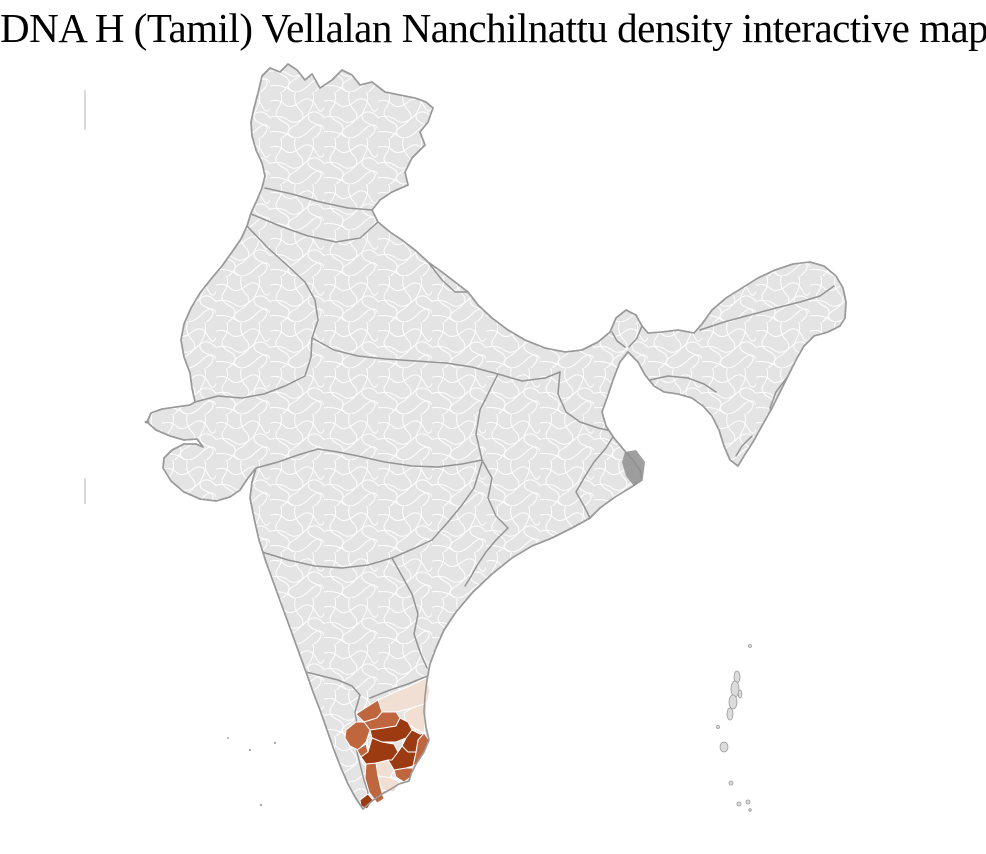 The height and width of the screenshot is (854, 986). Describe the element at coordinates (147, 422) in the screenshot. I see `kutch-islet` at that location.